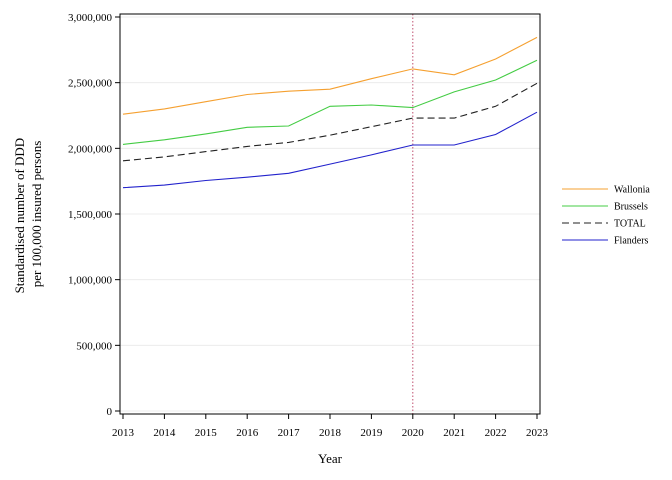  Describe the element at coordinates (206, 433) in the screenshot. I see `x-tick-label: 2015` at that location.